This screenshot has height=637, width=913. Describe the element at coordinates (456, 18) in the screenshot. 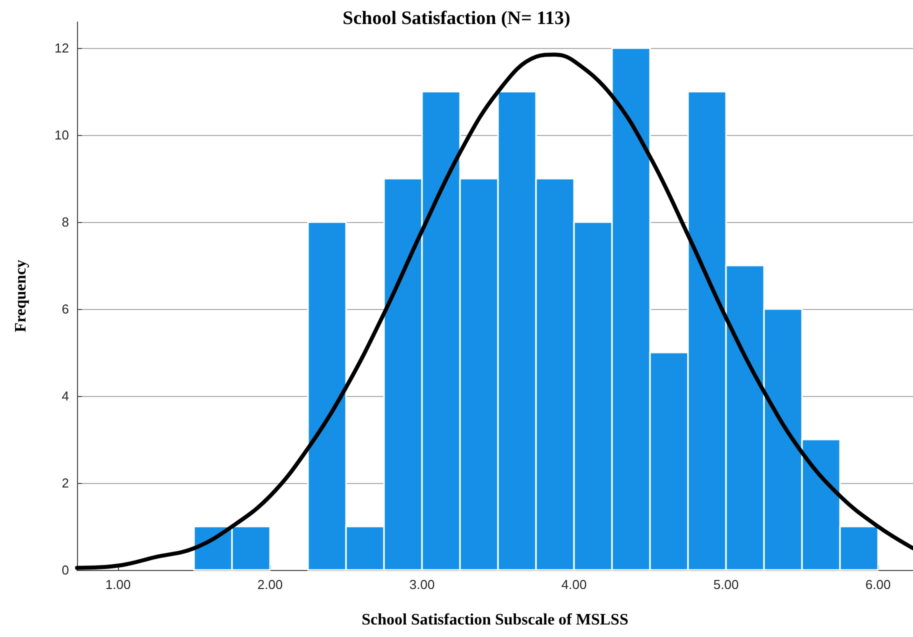

I see `chart-title: School Satisfaction (N= 113)` at that location.